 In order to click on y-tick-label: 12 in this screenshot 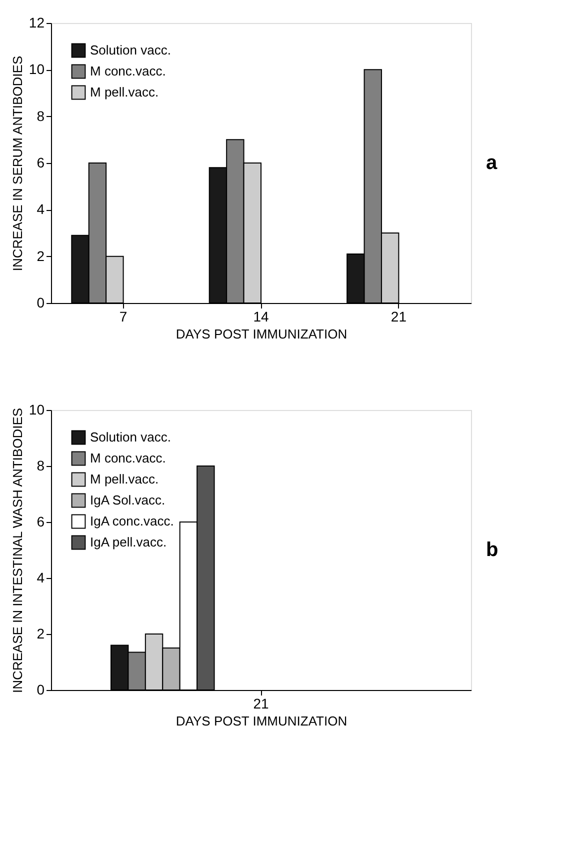, I will do `click(36, 22)`.